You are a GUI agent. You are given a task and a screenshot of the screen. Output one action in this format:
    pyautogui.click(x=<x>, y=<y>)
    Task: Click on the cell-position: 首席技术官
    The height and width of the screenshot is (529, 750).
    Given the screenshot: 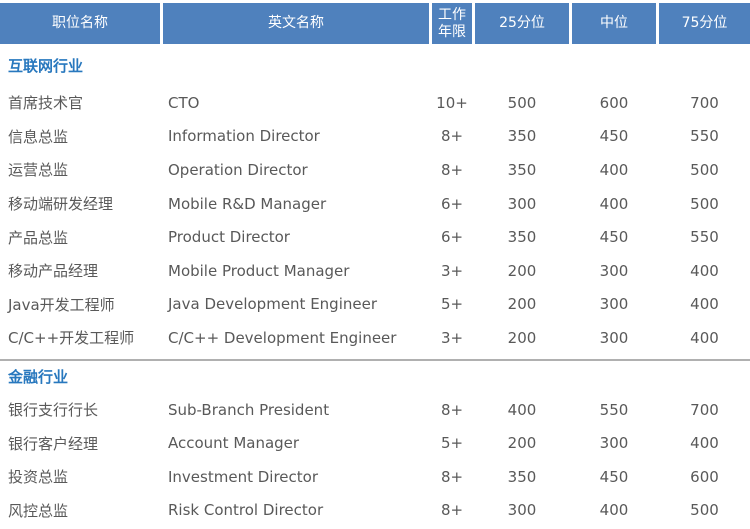 What is the action you would take?
    pyautogui.click(x=46, y=103)
    